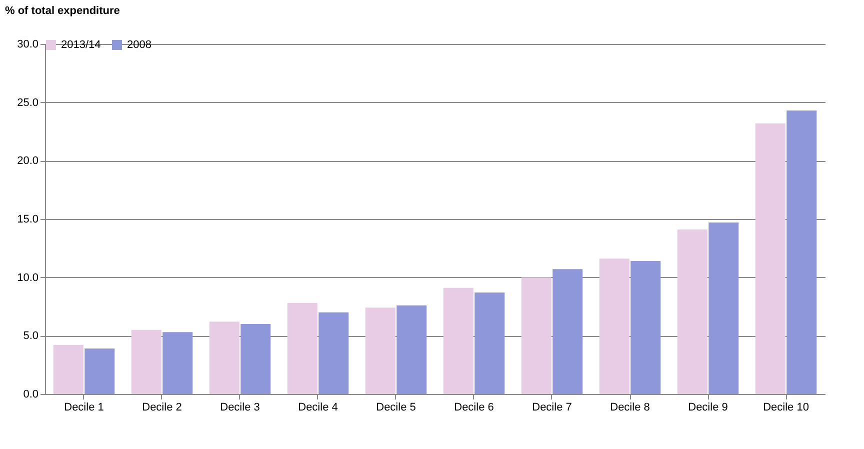  What do you see at coordinates (552, 408) in the screenshot?
I see `x-tick-label: Decile 7` at bounding box center [552, 408].